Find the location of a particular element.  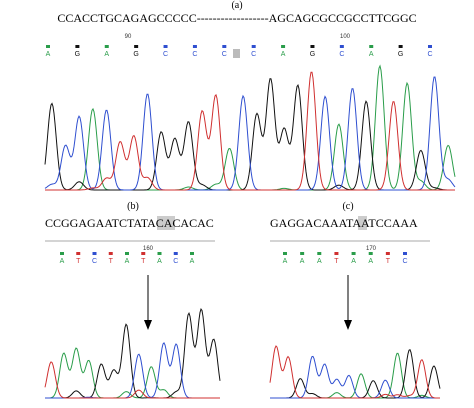

panel-label: (b) is located at coordinates (133, 206).